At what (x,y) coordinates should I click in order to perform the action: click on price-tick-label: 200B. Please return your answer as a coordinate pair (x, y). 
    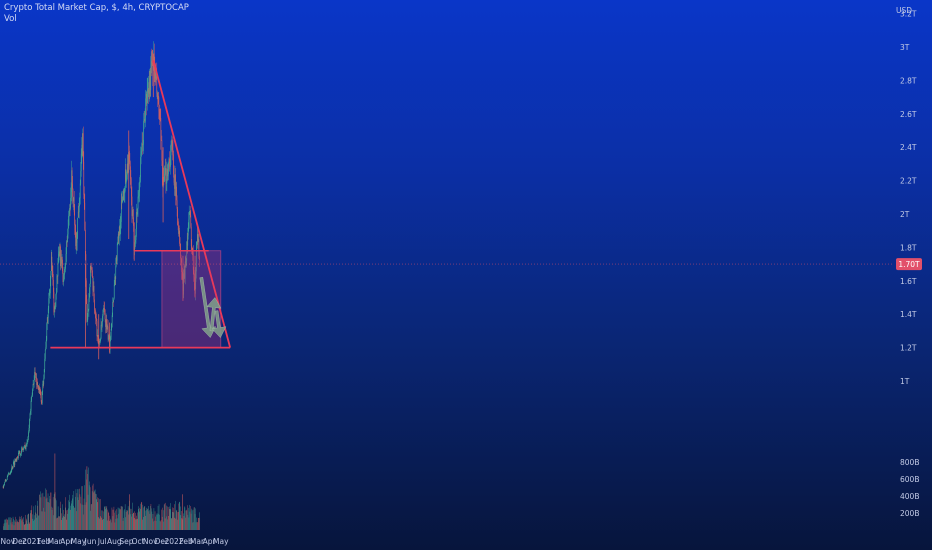
    Looking at the image, I should click on (909, 513).